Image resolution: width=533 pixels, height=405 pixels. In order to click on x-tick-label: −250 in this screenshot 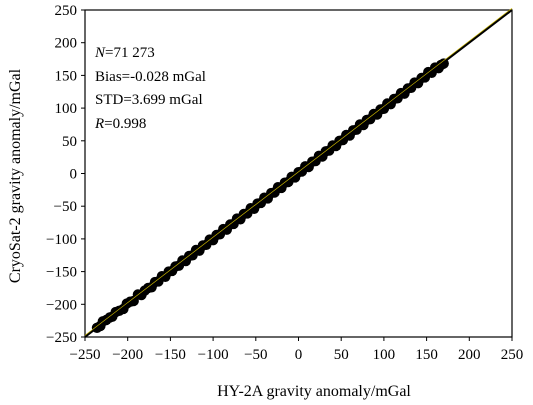, I will do `click(85, 355)`.